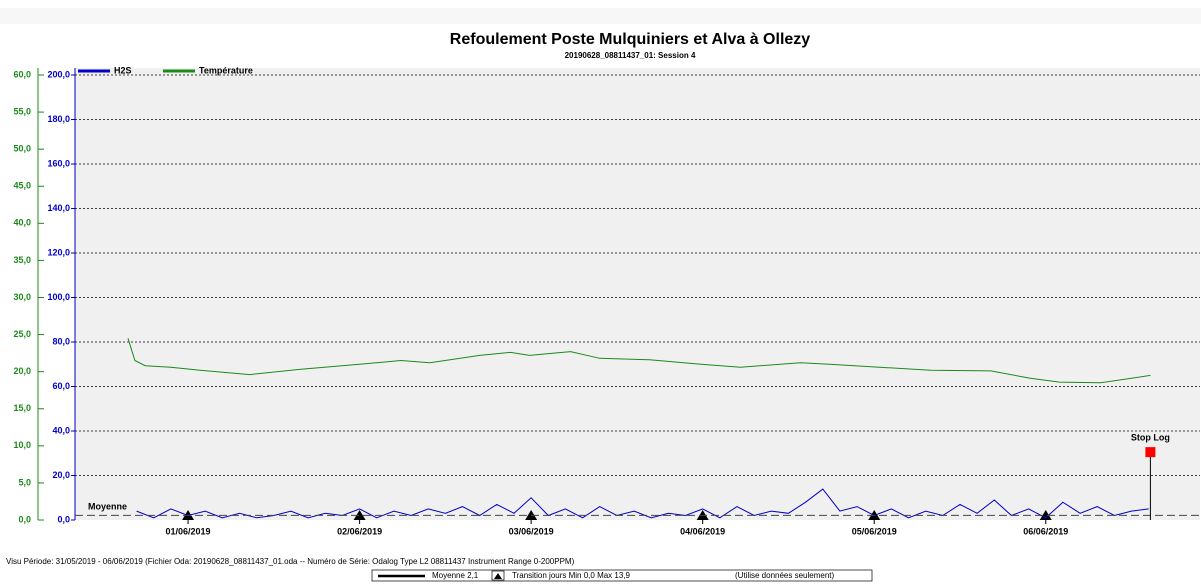 This screenshot has height=588, width=1201. Describe the element at coordinates (22, 149) in the screenshot. I see `y2-tick-label: 50,0` at that location.